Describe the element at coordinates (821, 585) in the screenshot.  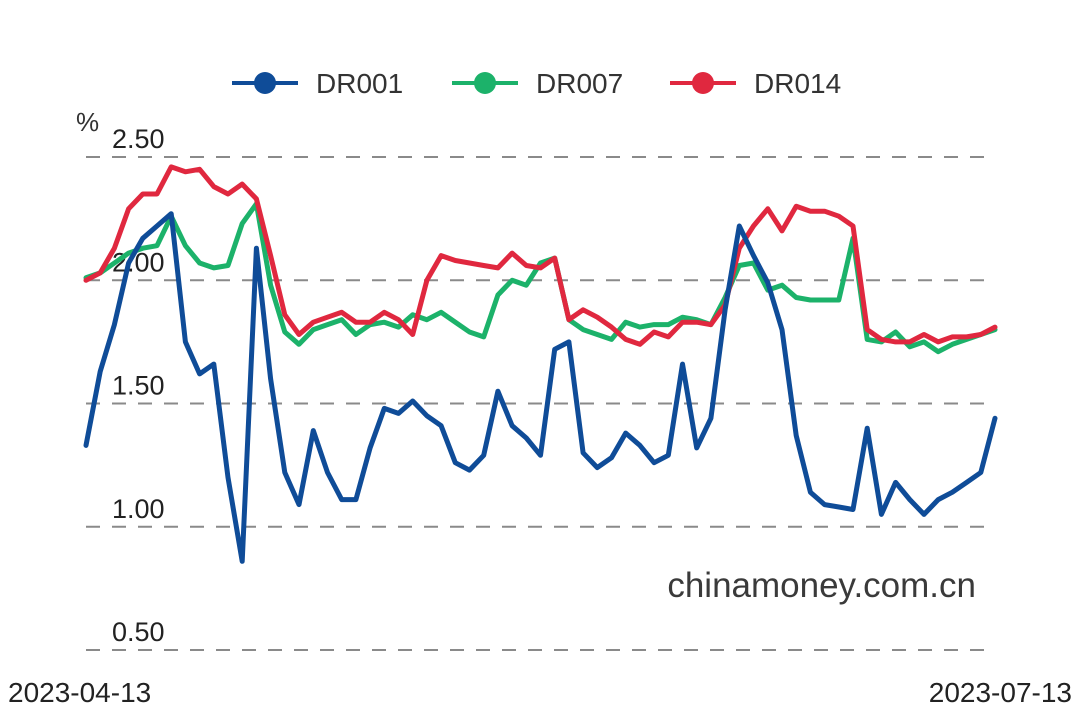
I see `watermark: chinamoney.com.cn` at that location.